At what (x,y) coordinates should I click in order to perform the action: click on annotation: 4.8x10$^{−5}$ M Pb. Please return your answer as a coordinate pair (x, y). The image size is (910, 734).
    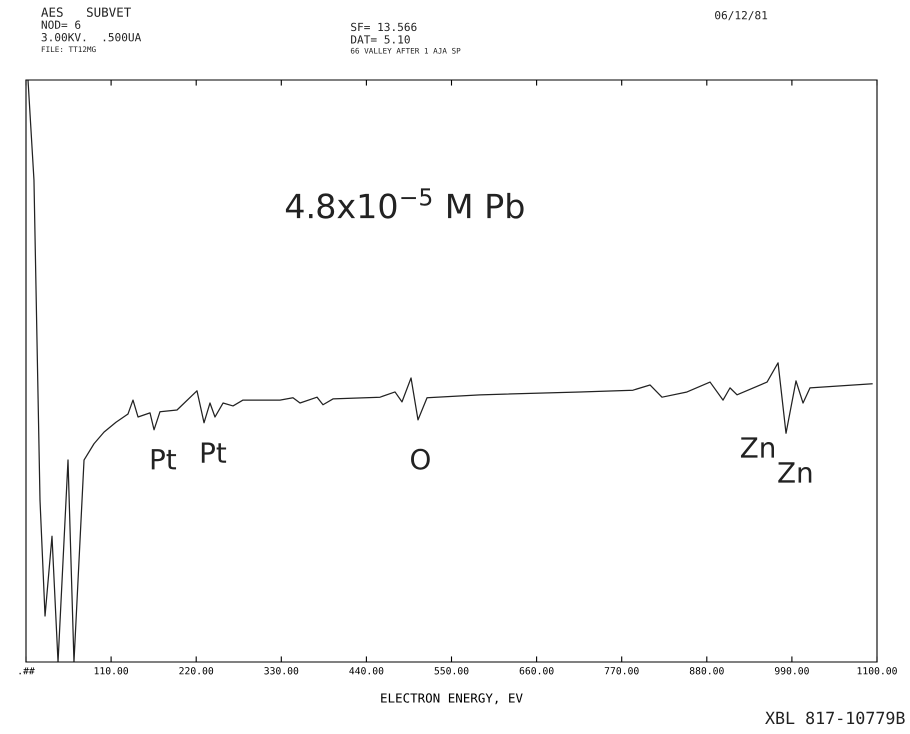
    Looking at the image, I should click on (405, 203).